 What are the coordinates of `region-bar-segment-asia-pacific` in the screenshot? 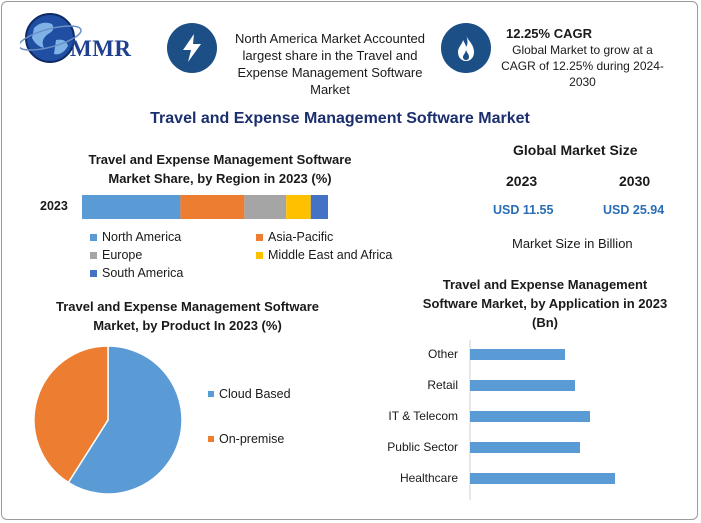 It's located at (212, 207).